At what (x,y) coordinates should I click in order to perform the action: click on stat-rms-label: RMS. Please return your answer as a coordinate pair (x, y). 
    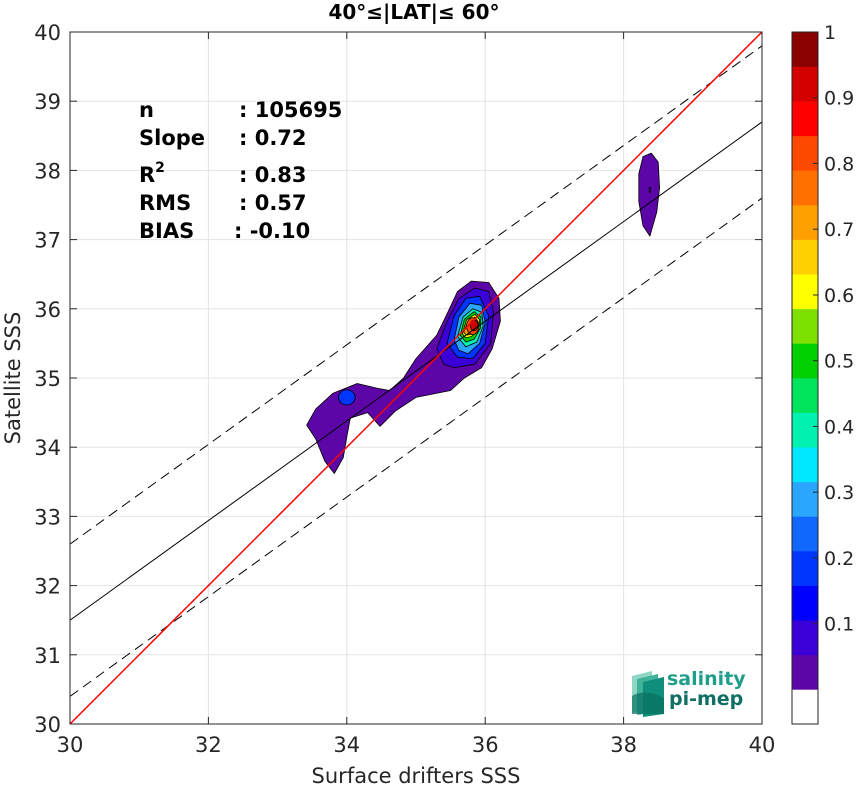
    Looking at the image, I should click on (165, 203).